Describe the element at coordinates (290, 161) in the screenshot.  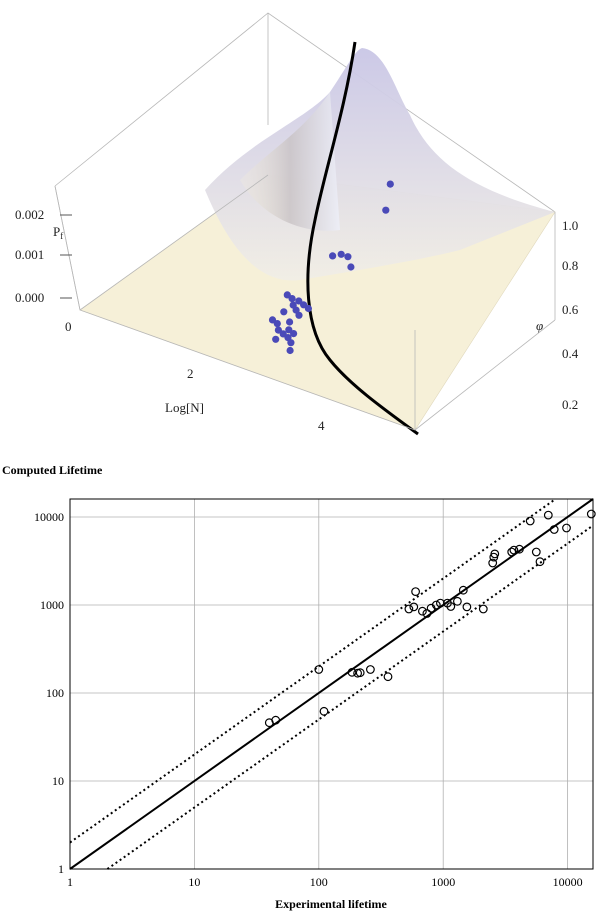
I see `surface-ridge-shadow` at that location.